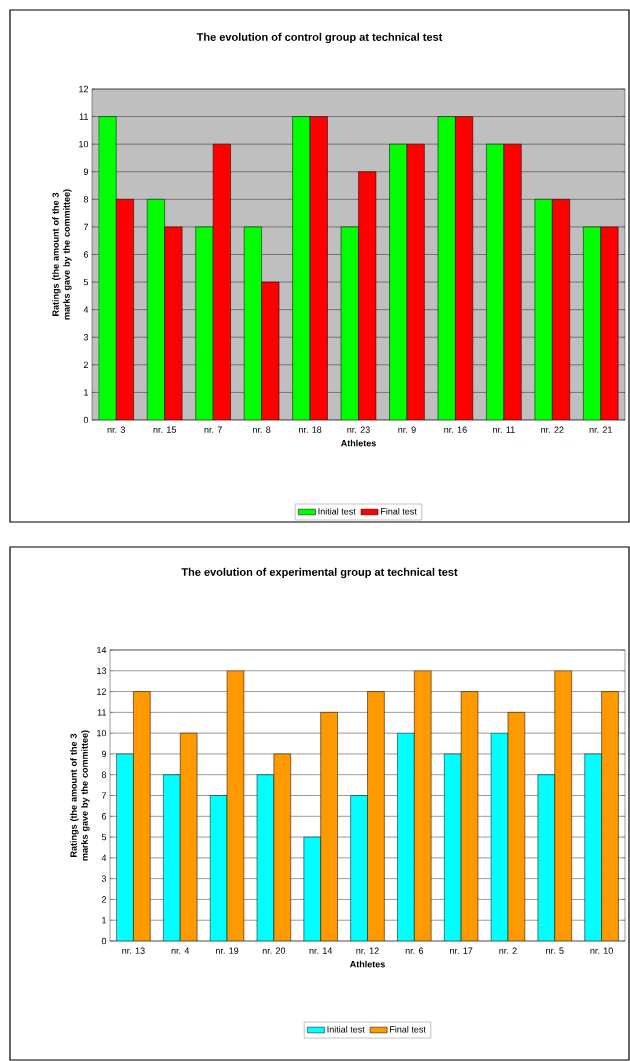 The height and width of the screenshot is (1061, 630). What do you see at coordinates (133, 950) in the screenshot?
I see `x-tick-label: nr. 13` at bounding box center [133, 950].